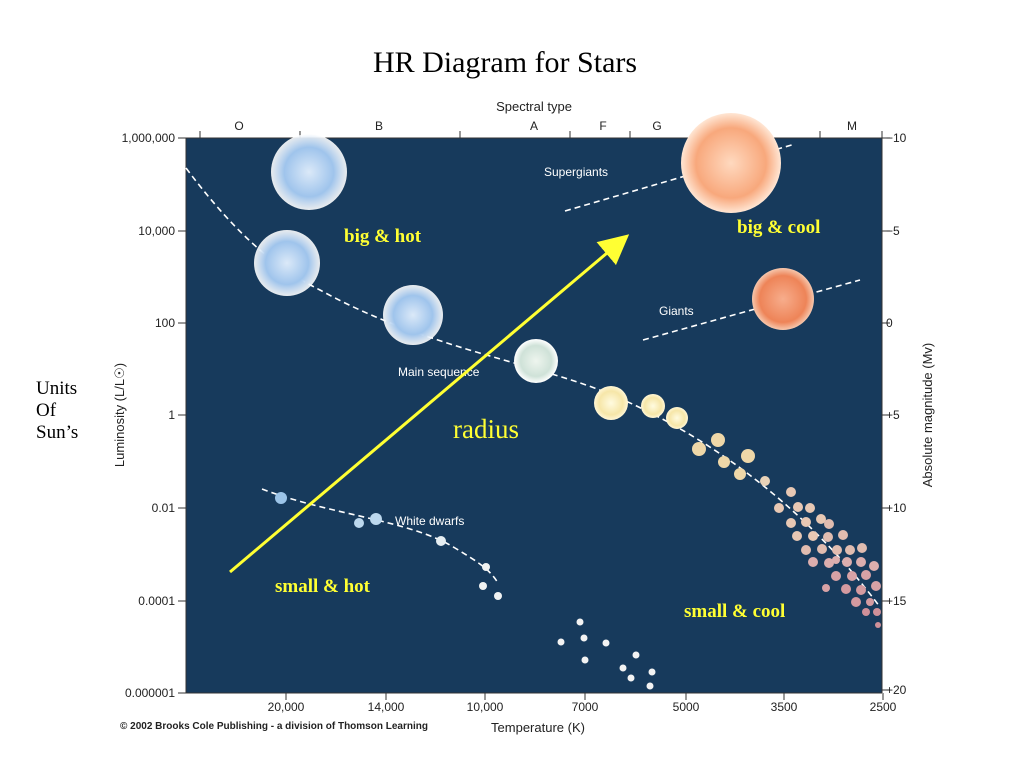 Image resolution: width=1024 pixels, height=768 pixels. I want to click on side-label-line: Units, so click(57, 388).